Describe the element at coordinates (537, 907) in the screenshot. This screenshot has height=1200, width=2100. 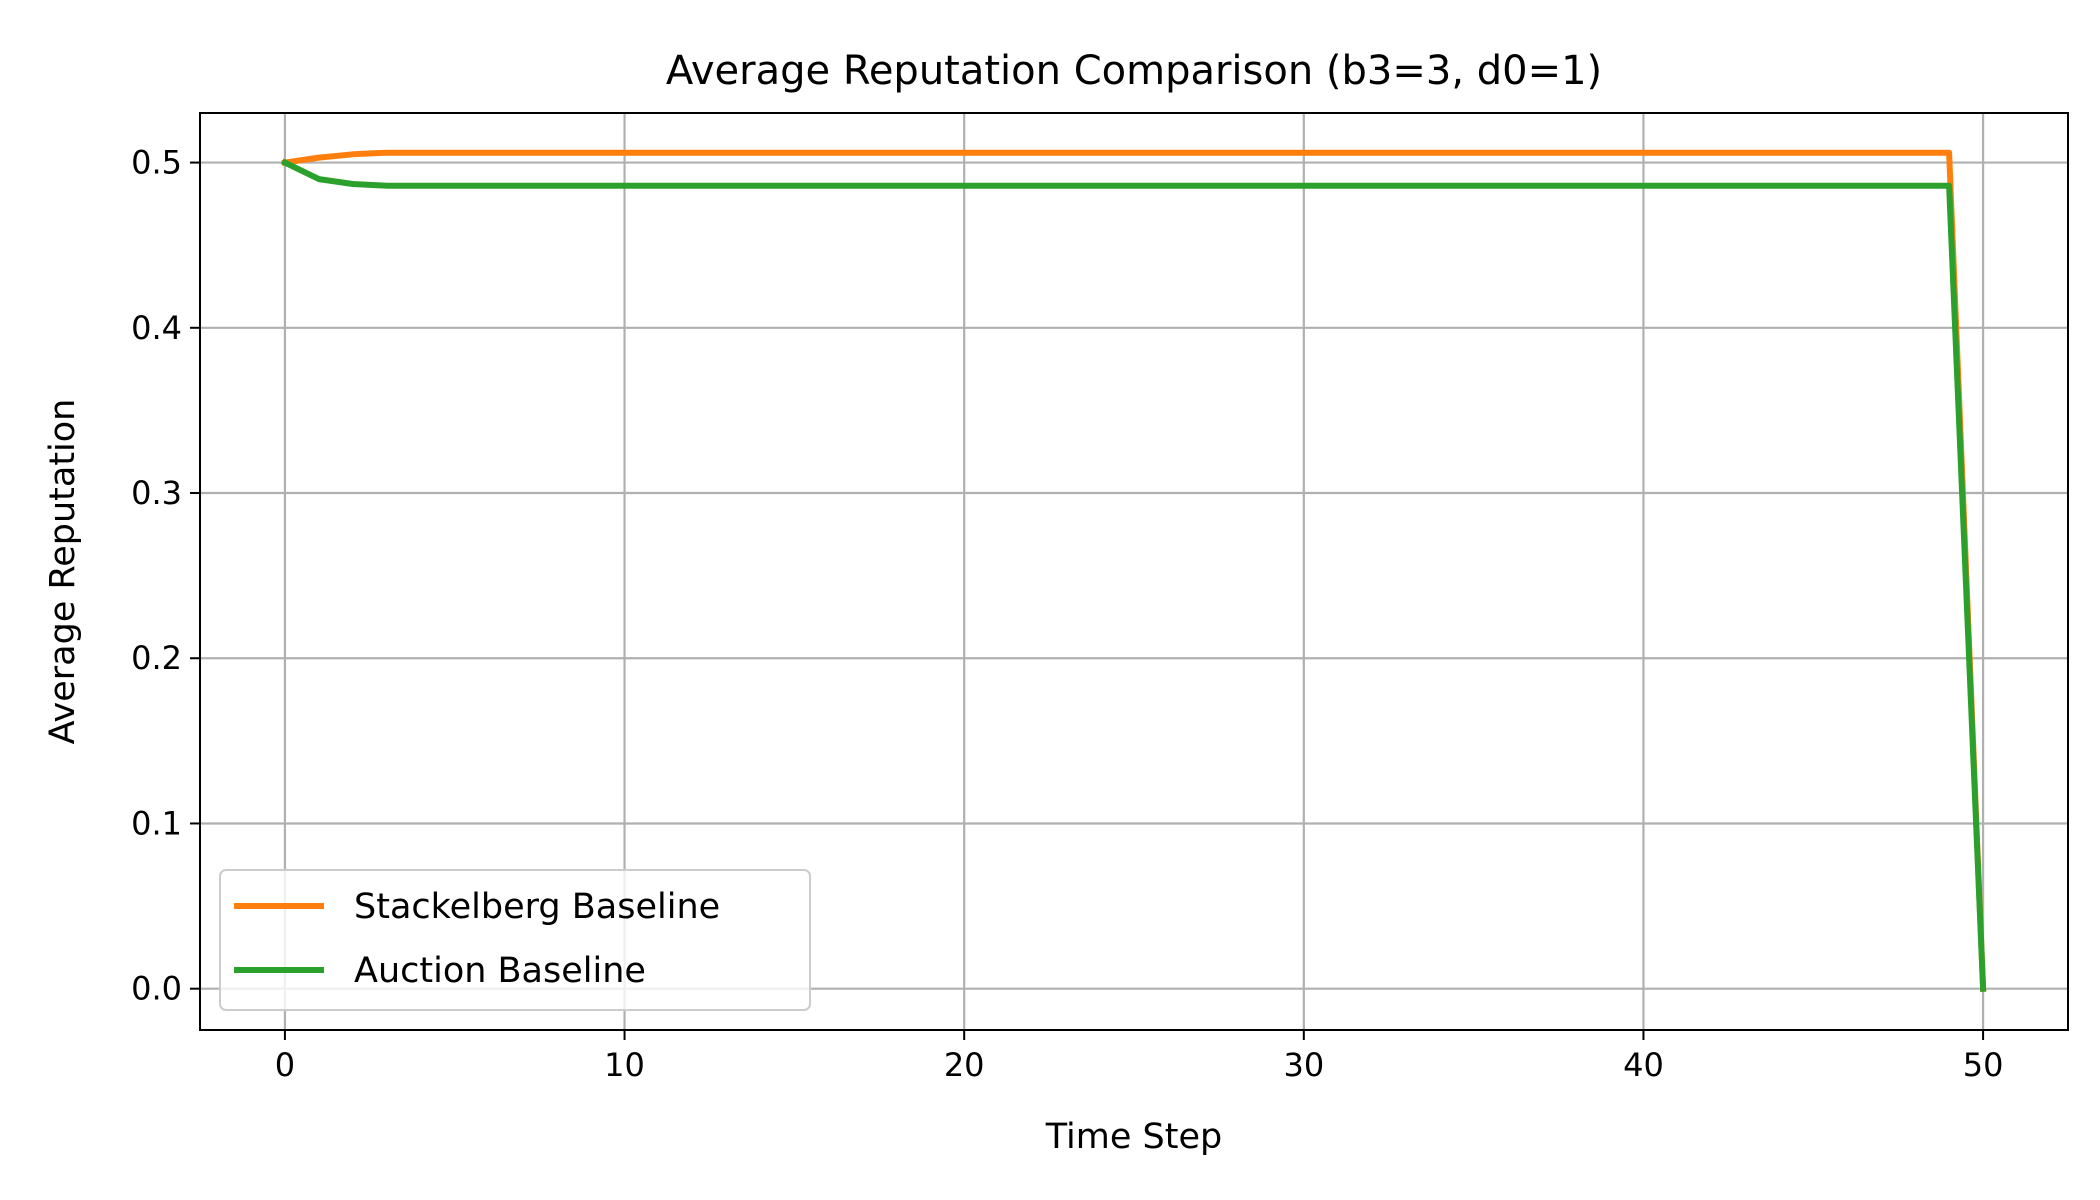
I see `legend-label: Stackelberg Baseline` at that location.